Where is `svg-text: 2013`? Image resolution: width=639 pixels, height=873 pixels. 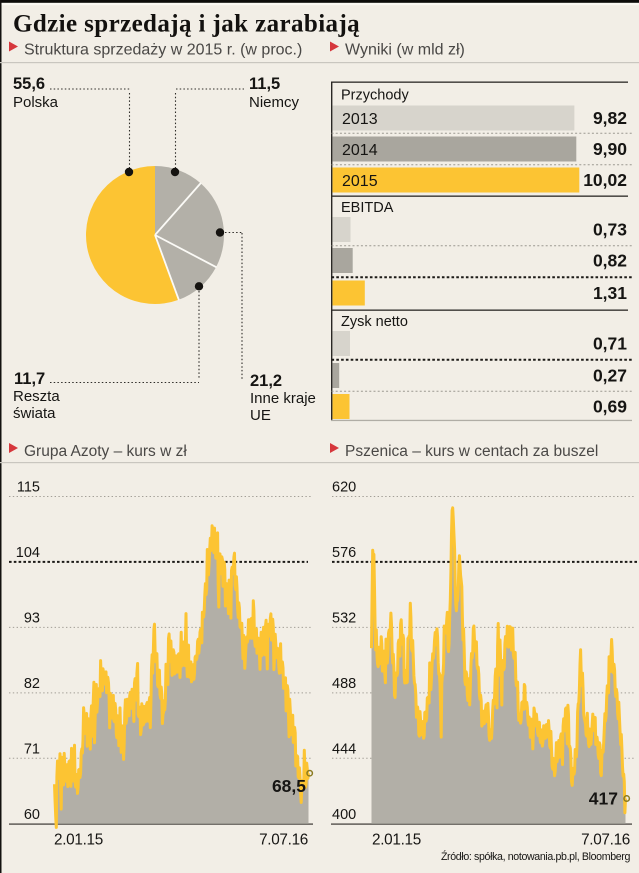
svg-text: 2013 is located at coordinates (360, 119).